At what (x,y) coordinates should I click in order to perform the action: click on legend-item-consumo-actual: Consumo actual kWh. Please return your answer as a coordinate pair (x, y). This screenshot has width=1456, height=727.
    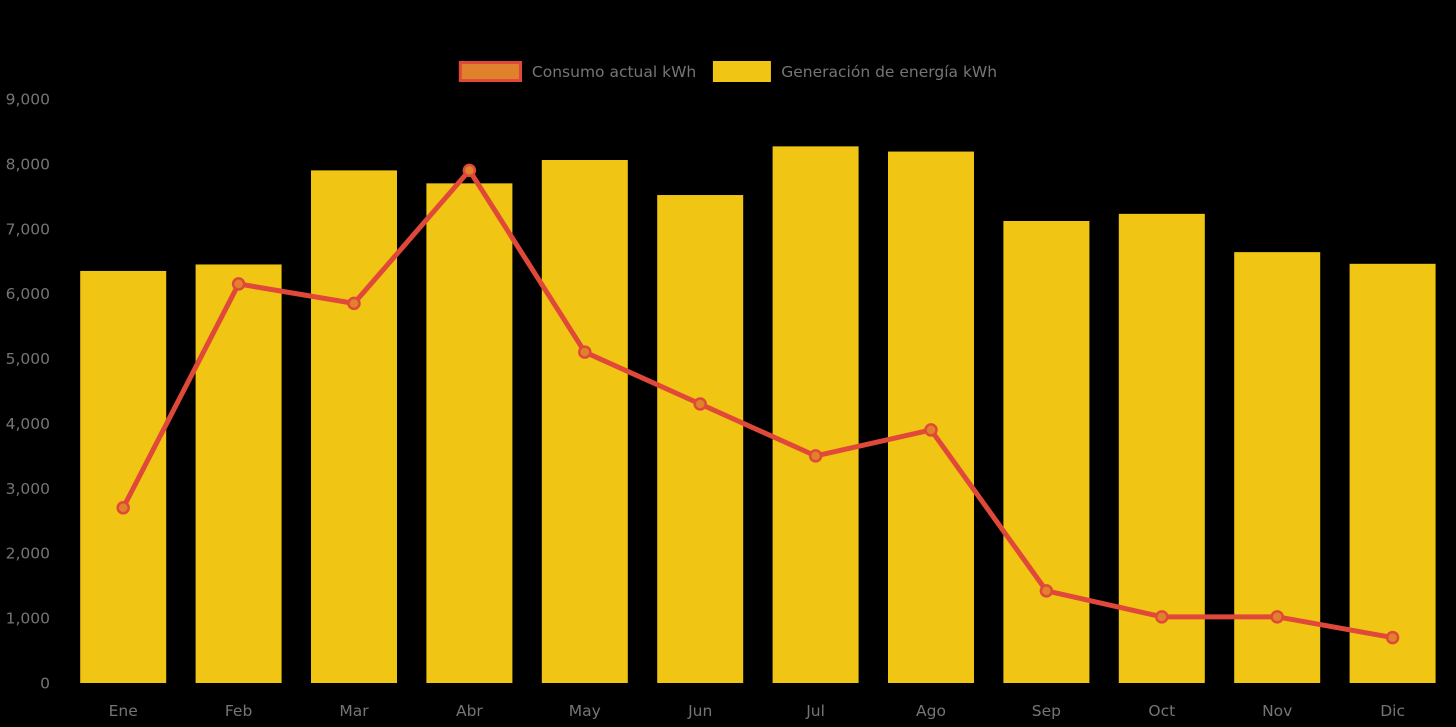
    Looking at the image, I should click on (577, 71).